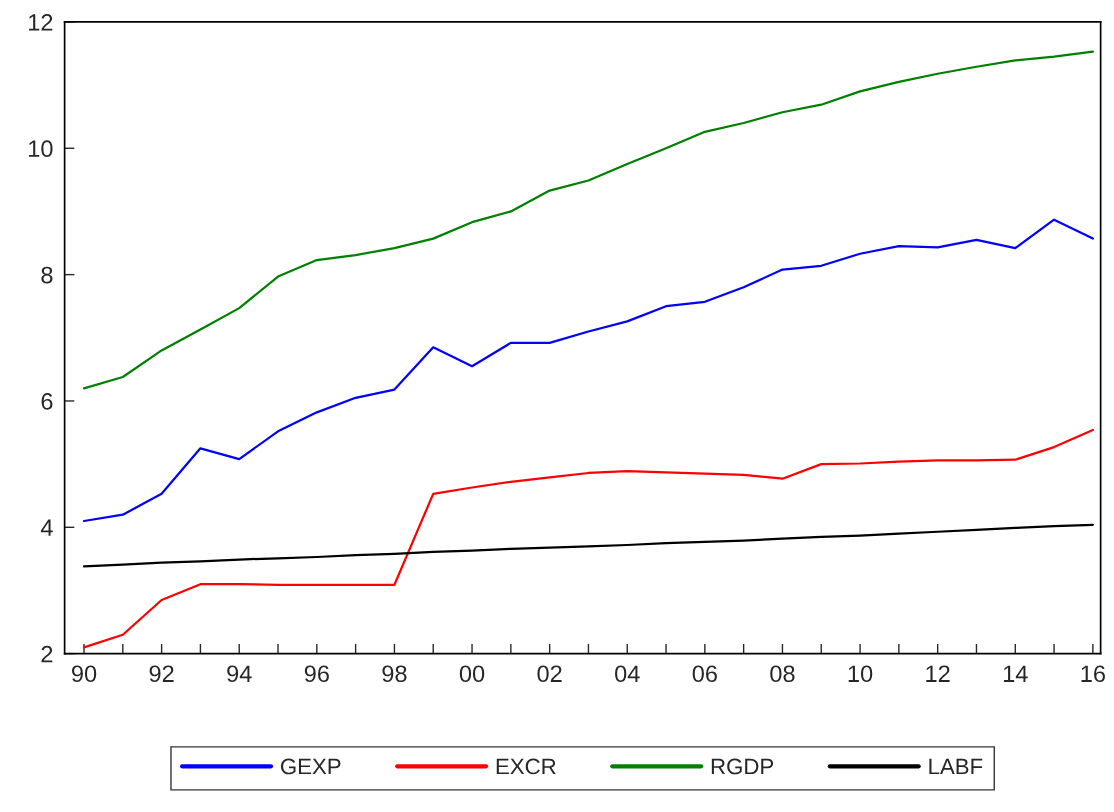 This screenshot has width=1114, height=812. What do you see at coordinates (1093, 674) in the screenshot?
I see `x-tick-label: 16` at bounding box center [1093, 674].